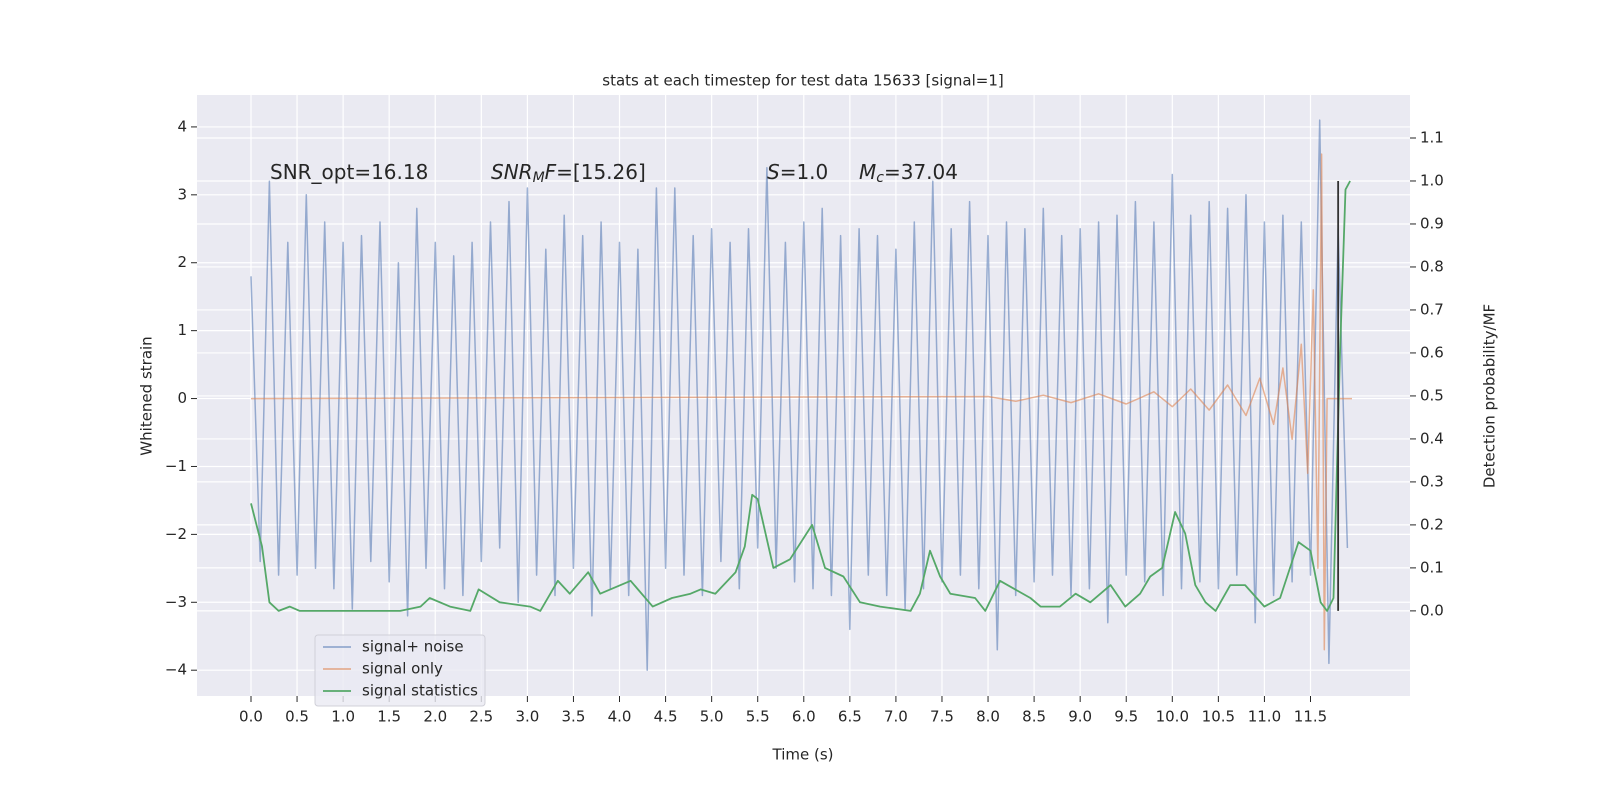  Describe the element at coordinates (1432, 137) in the screenshot. I see `y2-tick-label: 1.1` at that location.